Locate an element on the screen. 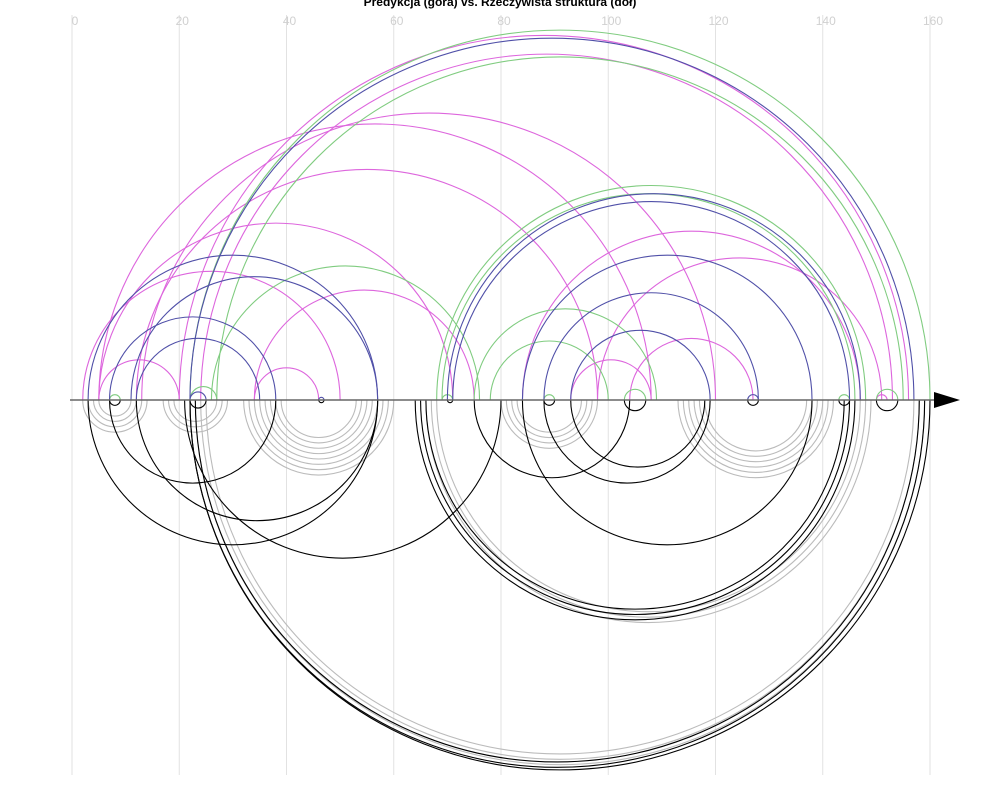  x-tick-label: 20 is located at coordinates (183, 21).